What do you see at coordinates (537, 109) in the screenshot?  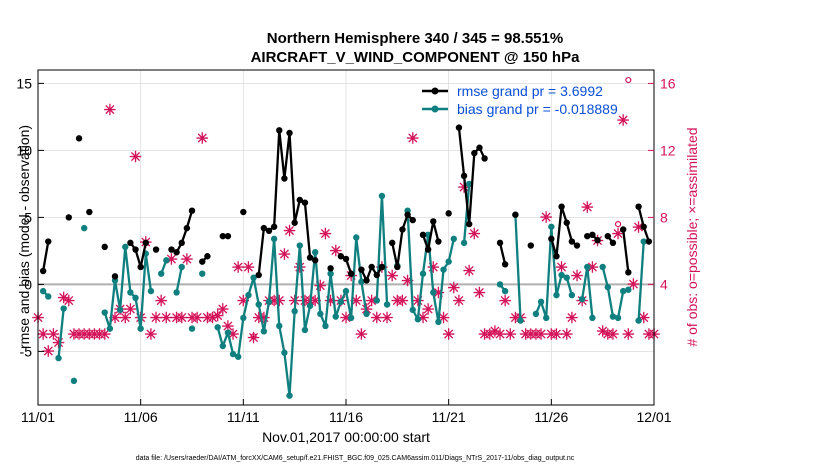 I see `legend-bias-label: bias grand pr = -0.018889` at bounding box center [537, 109].